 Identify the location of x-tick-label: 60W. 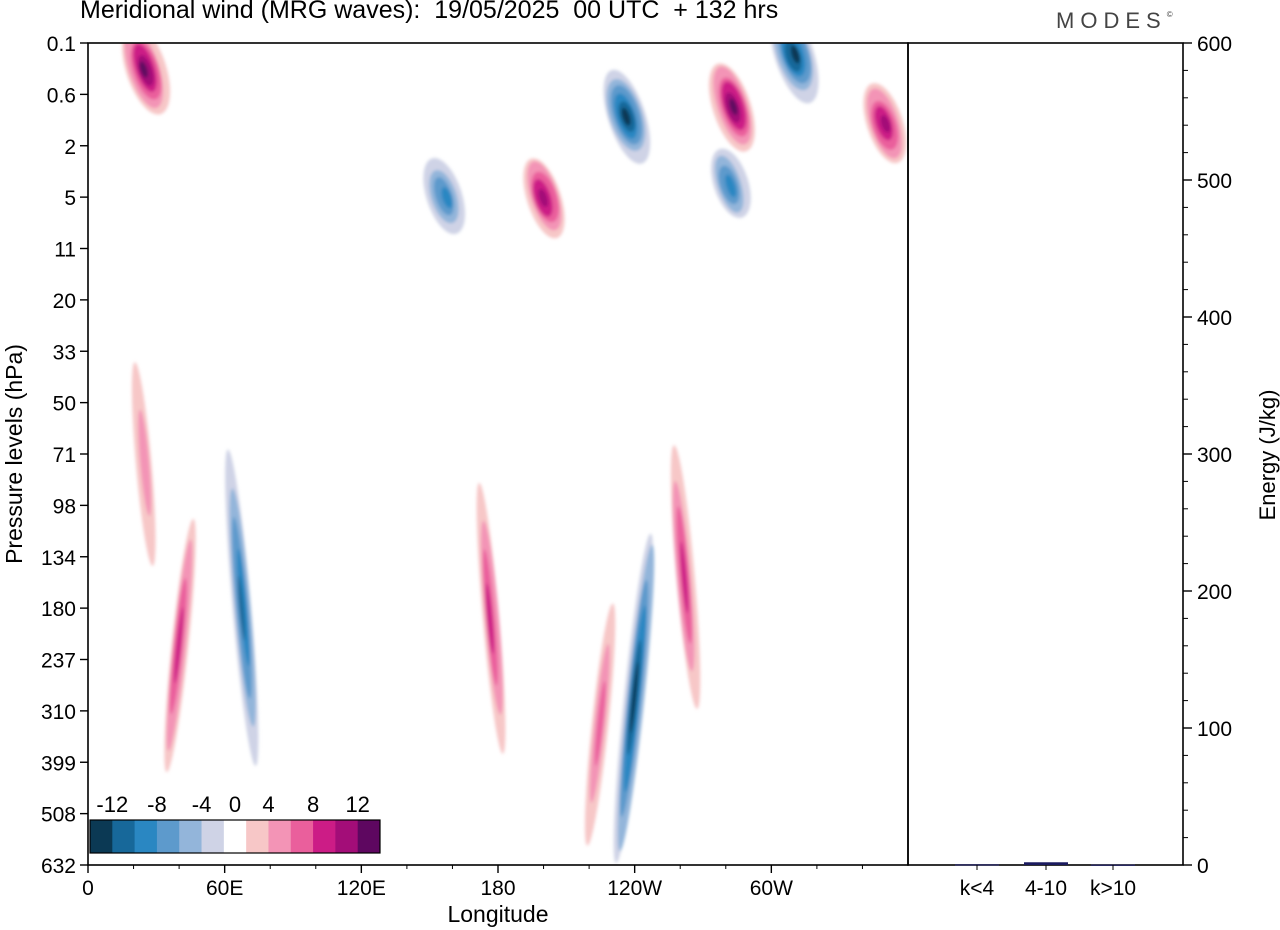
(771, 888).